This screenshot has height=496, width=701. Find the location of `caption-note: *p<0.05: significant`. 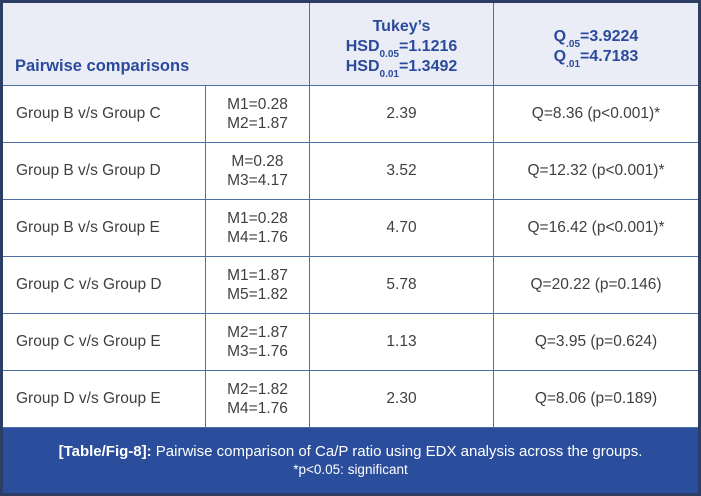

caption-note: *p<0.05: significant is located at coordinates (350, 469).